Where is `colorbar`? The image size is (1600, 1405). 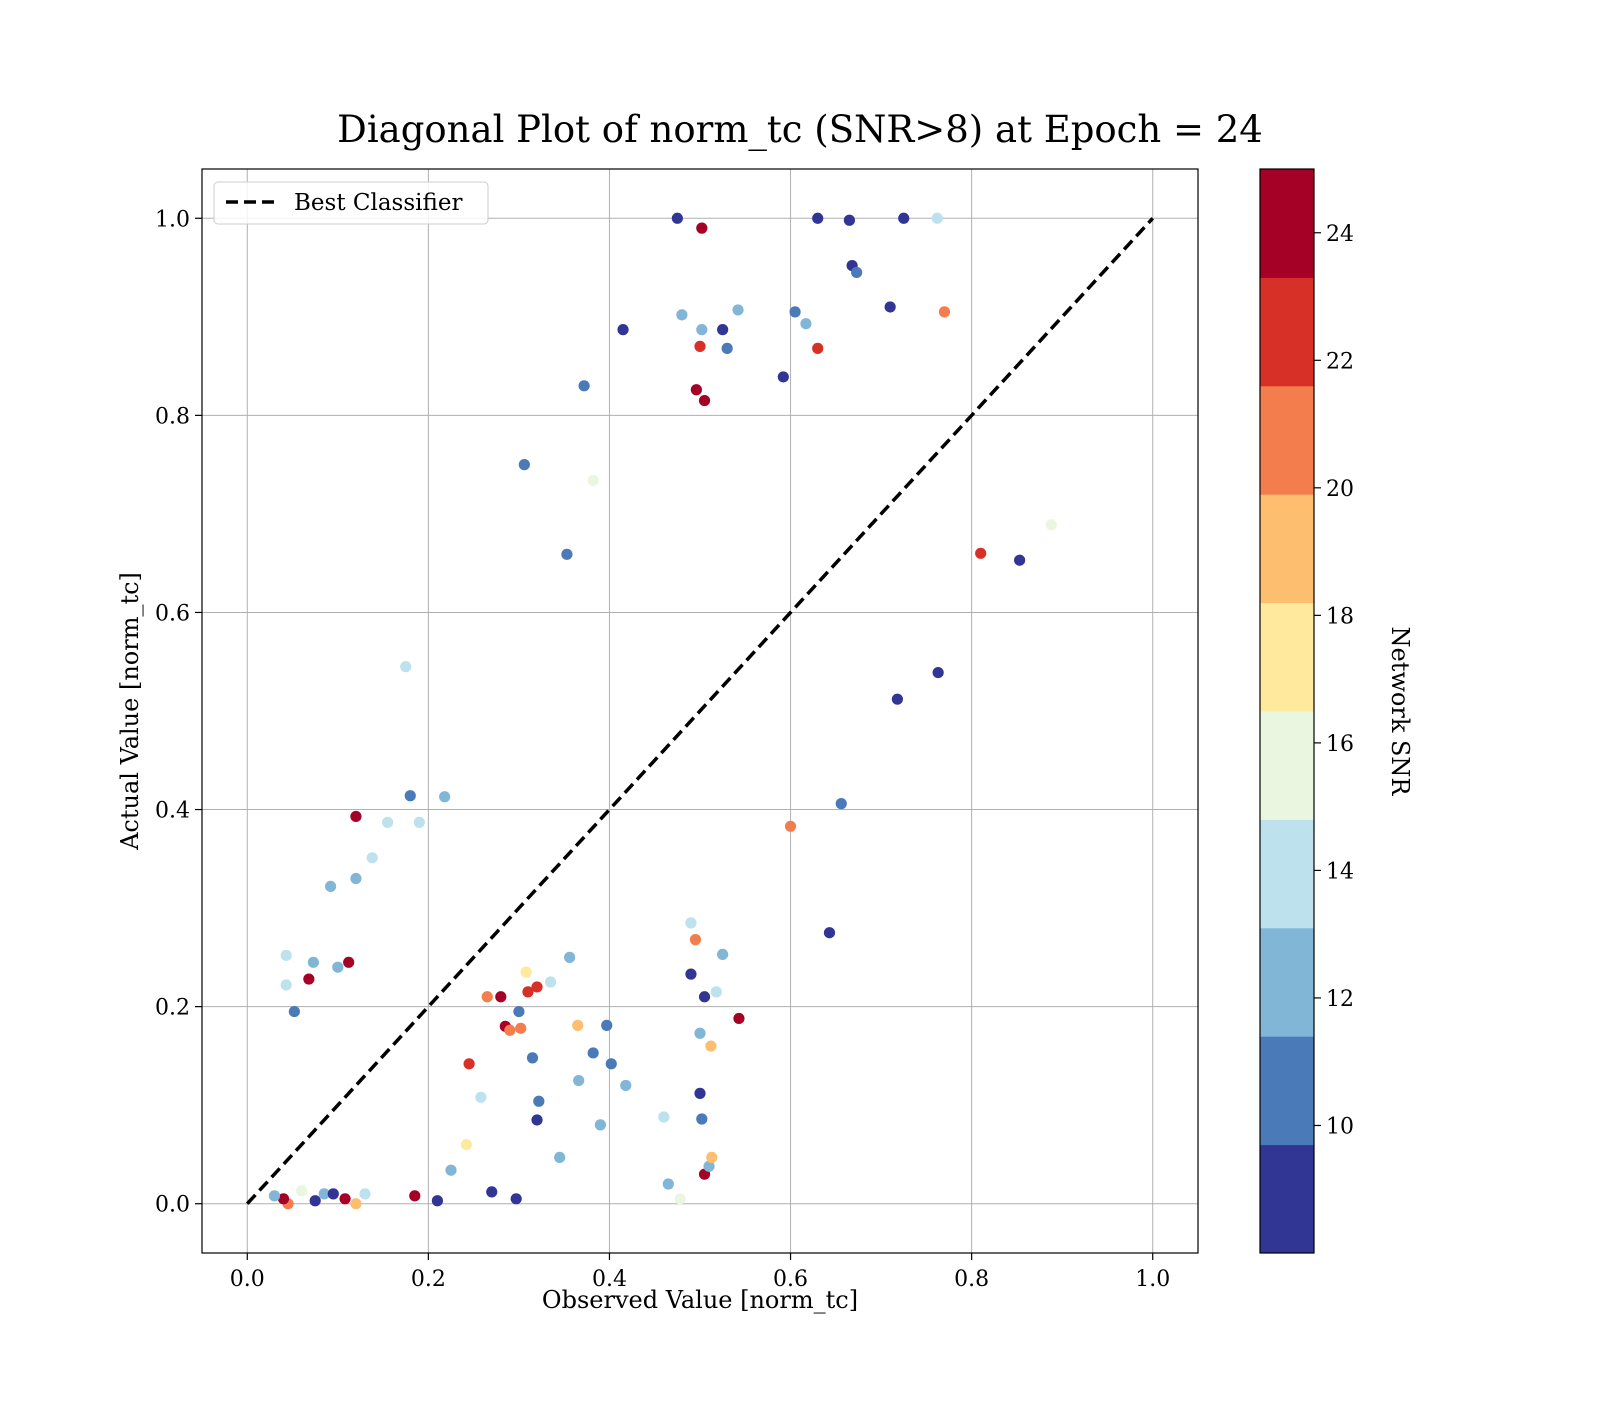
colorbar is located at coordinates (1287, 711).